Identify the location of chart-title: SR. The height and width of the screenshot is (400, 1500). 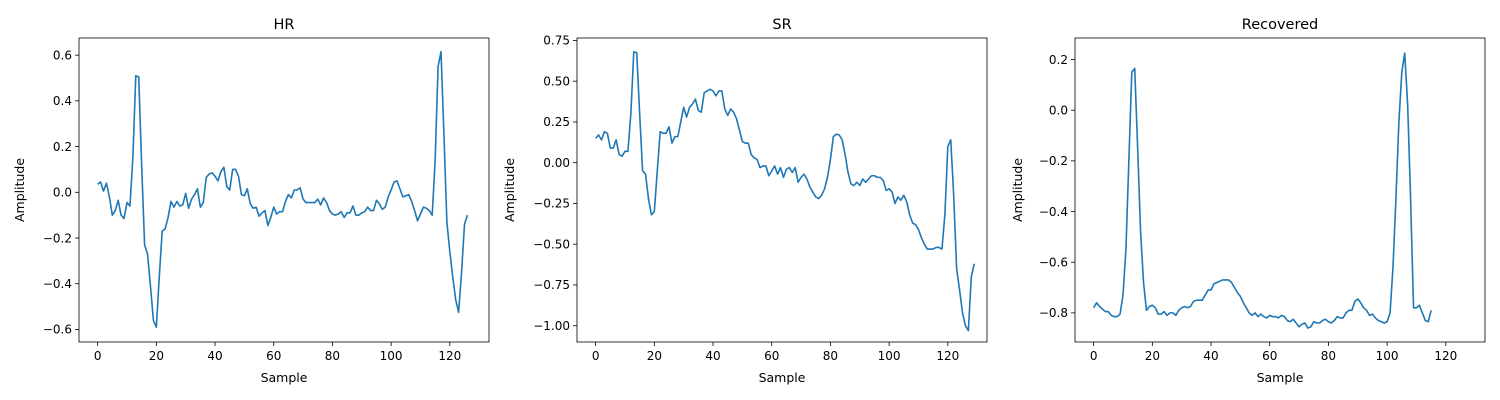
(781, 25).